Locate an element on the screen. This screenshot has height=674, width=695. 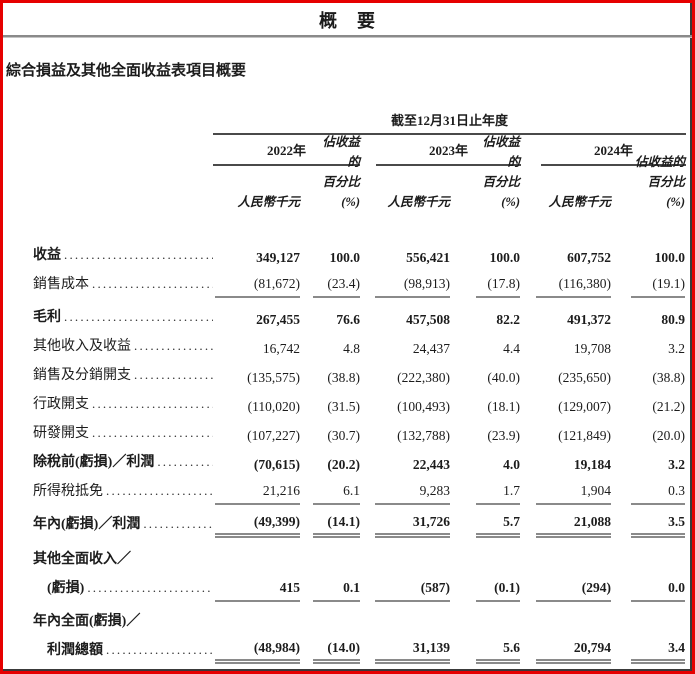
period-header-row: 截至12月31日止年度 is located at coordinates (359, 121).